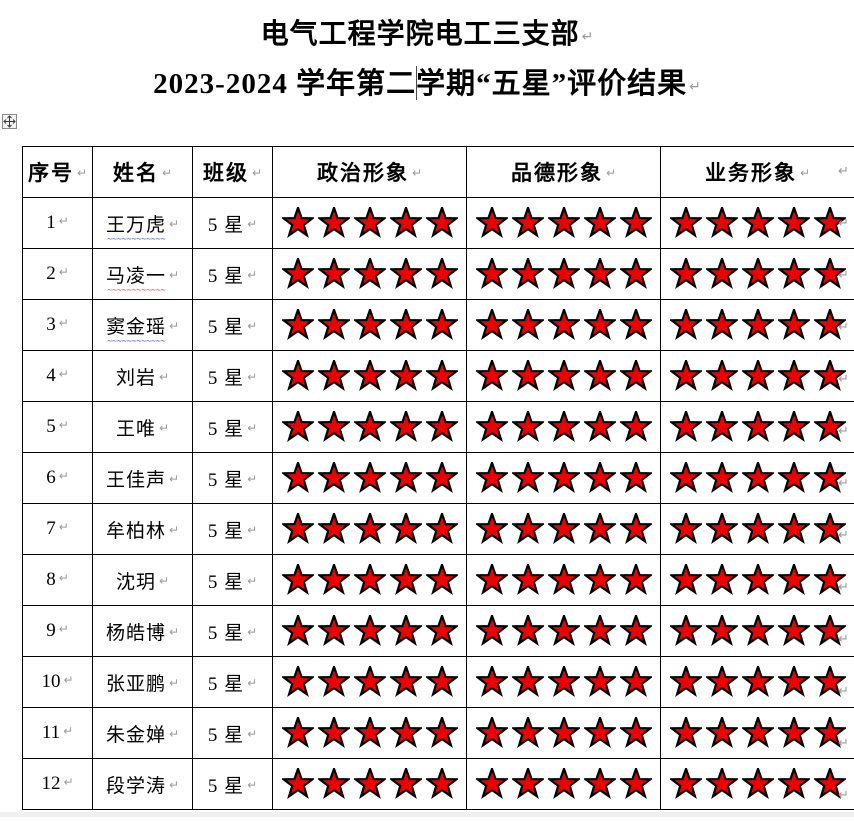 The height and width of the screenshot is (822, 854). What do you see at coordinates (58, 172) in the screenshot?
I see `column-header-index: 序号↵` at bounding box center [58, 172].